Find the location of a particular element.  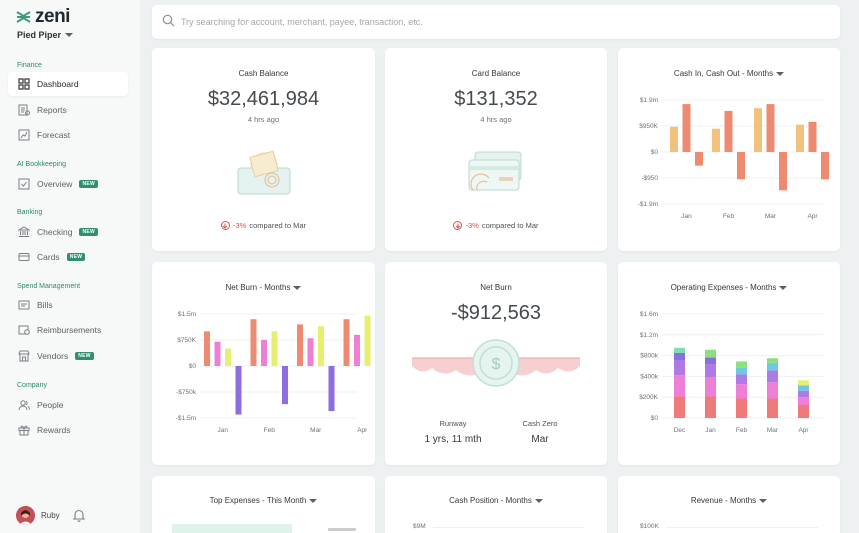

chart-title: Cash Position - Months is located at coordinates (496, 500).